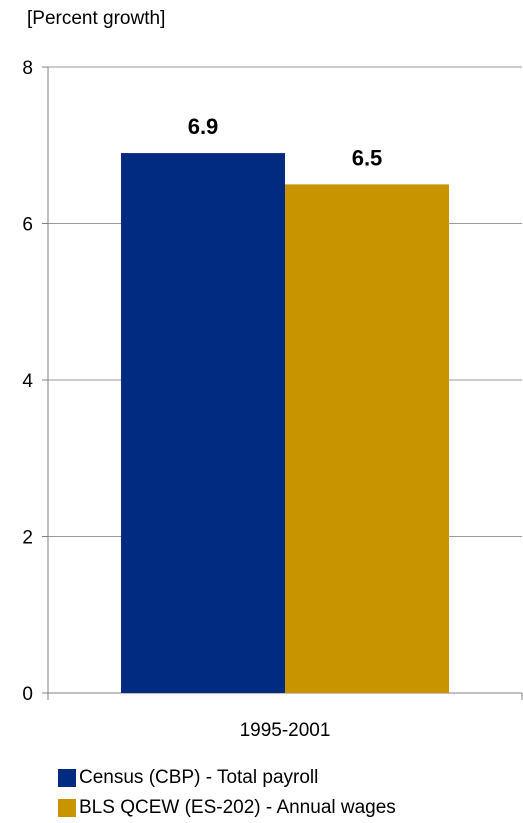  I want to click on y-tick-label: 4, so click(27, 381).